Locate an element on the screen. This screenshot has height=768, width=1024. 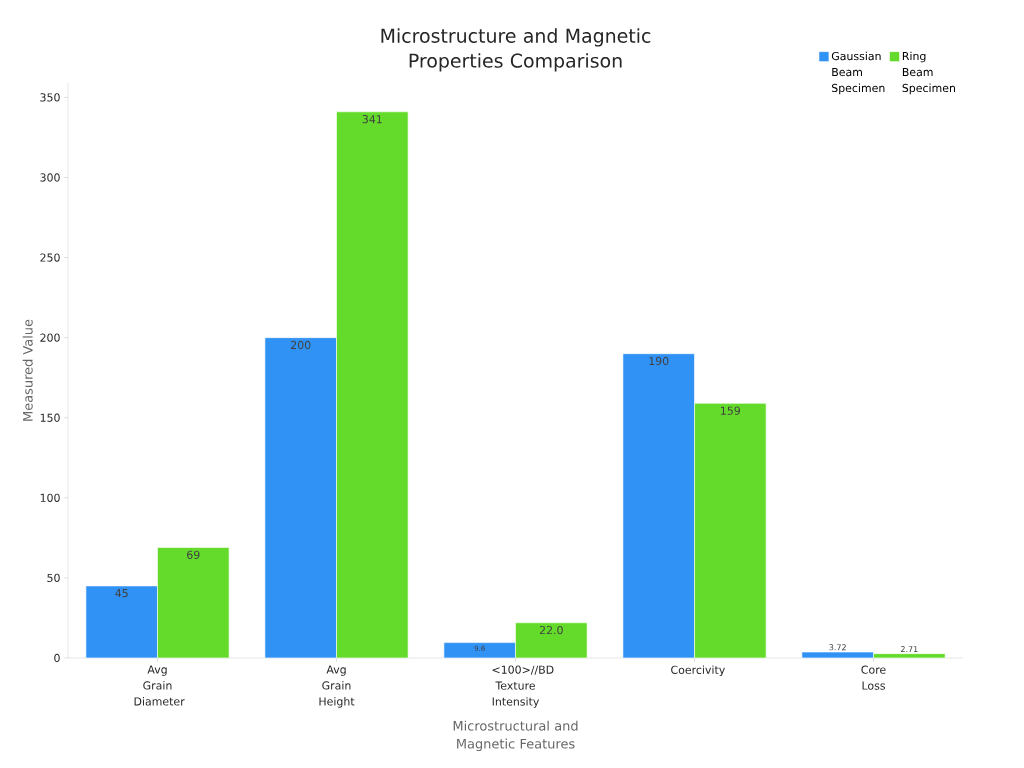
data-label: 190 is located at coordinates (659, 361).